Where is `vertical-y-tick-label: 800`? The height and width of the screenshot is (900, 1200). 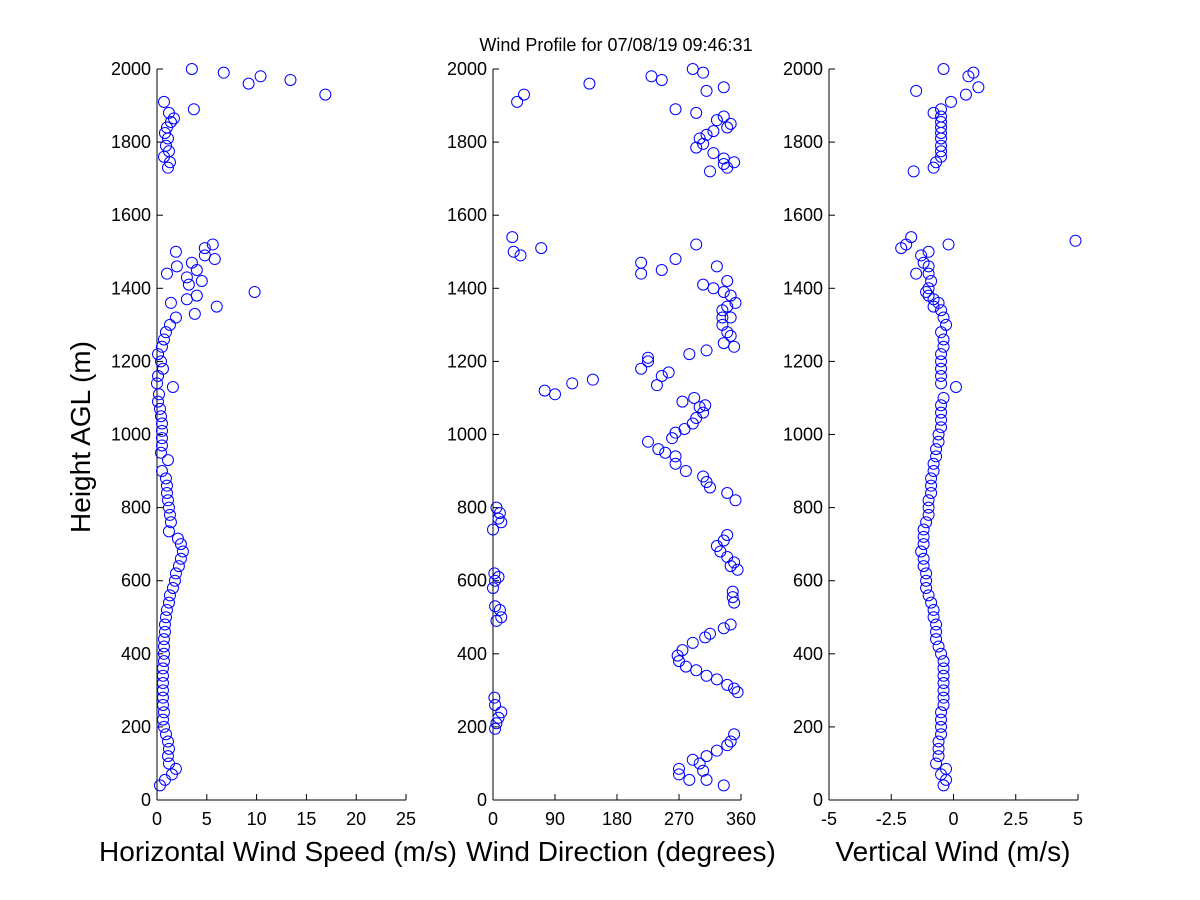
vertical-y-tick-label: 800 is located at coordinates (808, 508).